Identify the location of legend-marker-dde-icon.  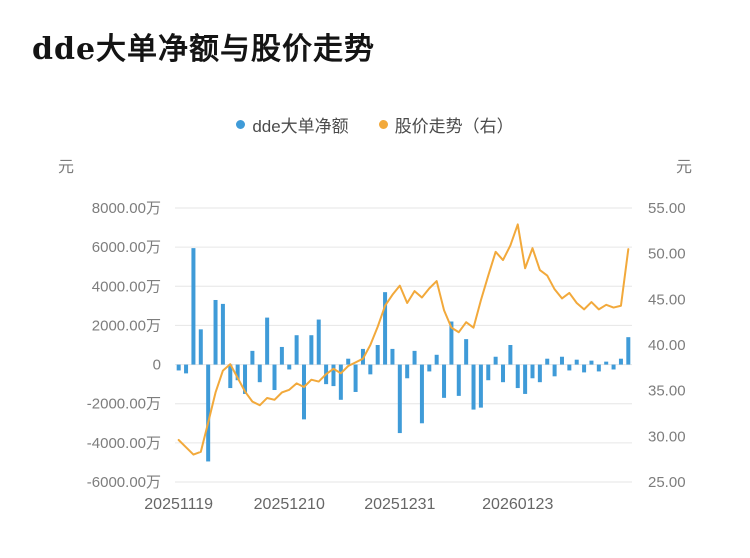
(241, 124).